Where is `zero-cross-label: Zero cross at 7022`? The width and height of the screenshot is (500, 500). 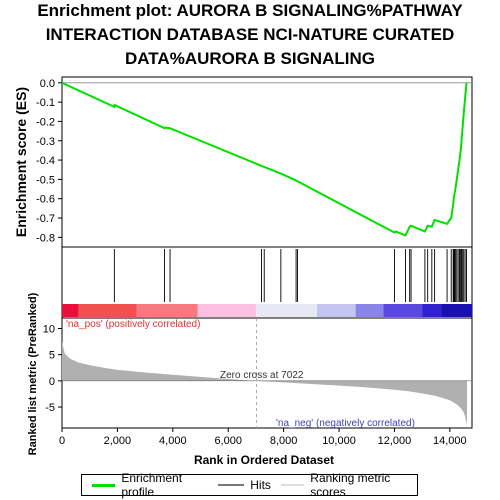 zero-cross-label: Zero cross at 7022 is located at coordinates (262, 375).